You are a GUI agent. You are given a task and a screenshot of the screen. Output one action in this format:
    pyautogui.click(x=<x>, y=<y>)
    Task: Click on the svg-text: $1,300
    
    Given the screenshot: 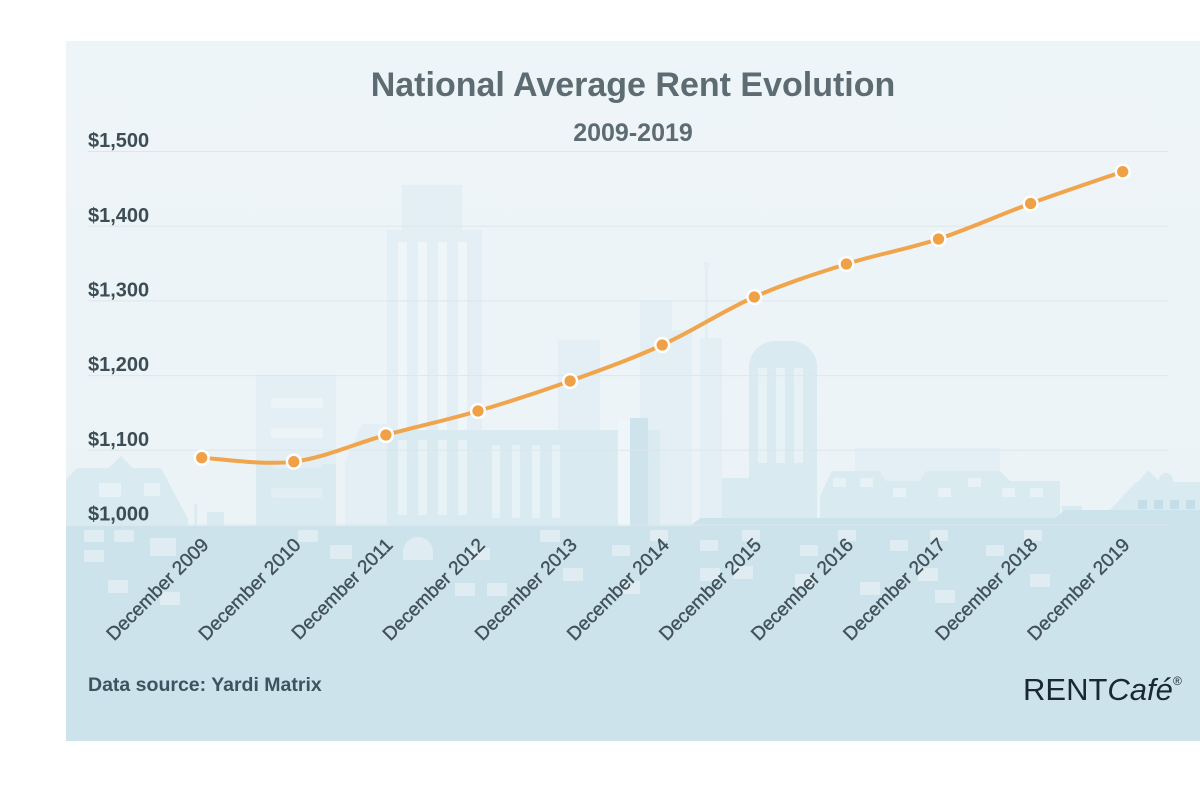 What is the action you would take?
    pyautogui.click(x=118, y=291)
    